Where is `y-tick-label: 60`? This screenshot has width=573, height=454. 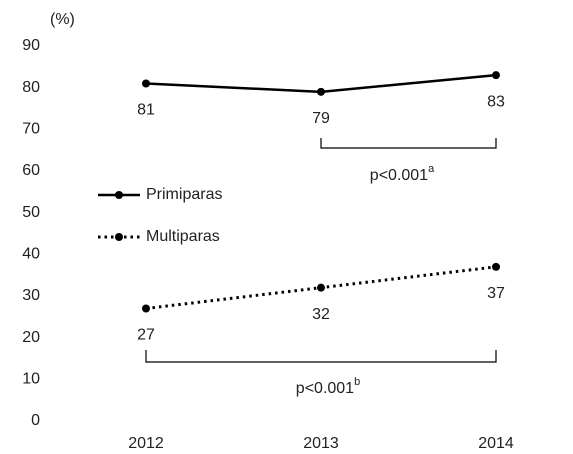
y-tick-label: 60 is located at coordinates (31, 170).